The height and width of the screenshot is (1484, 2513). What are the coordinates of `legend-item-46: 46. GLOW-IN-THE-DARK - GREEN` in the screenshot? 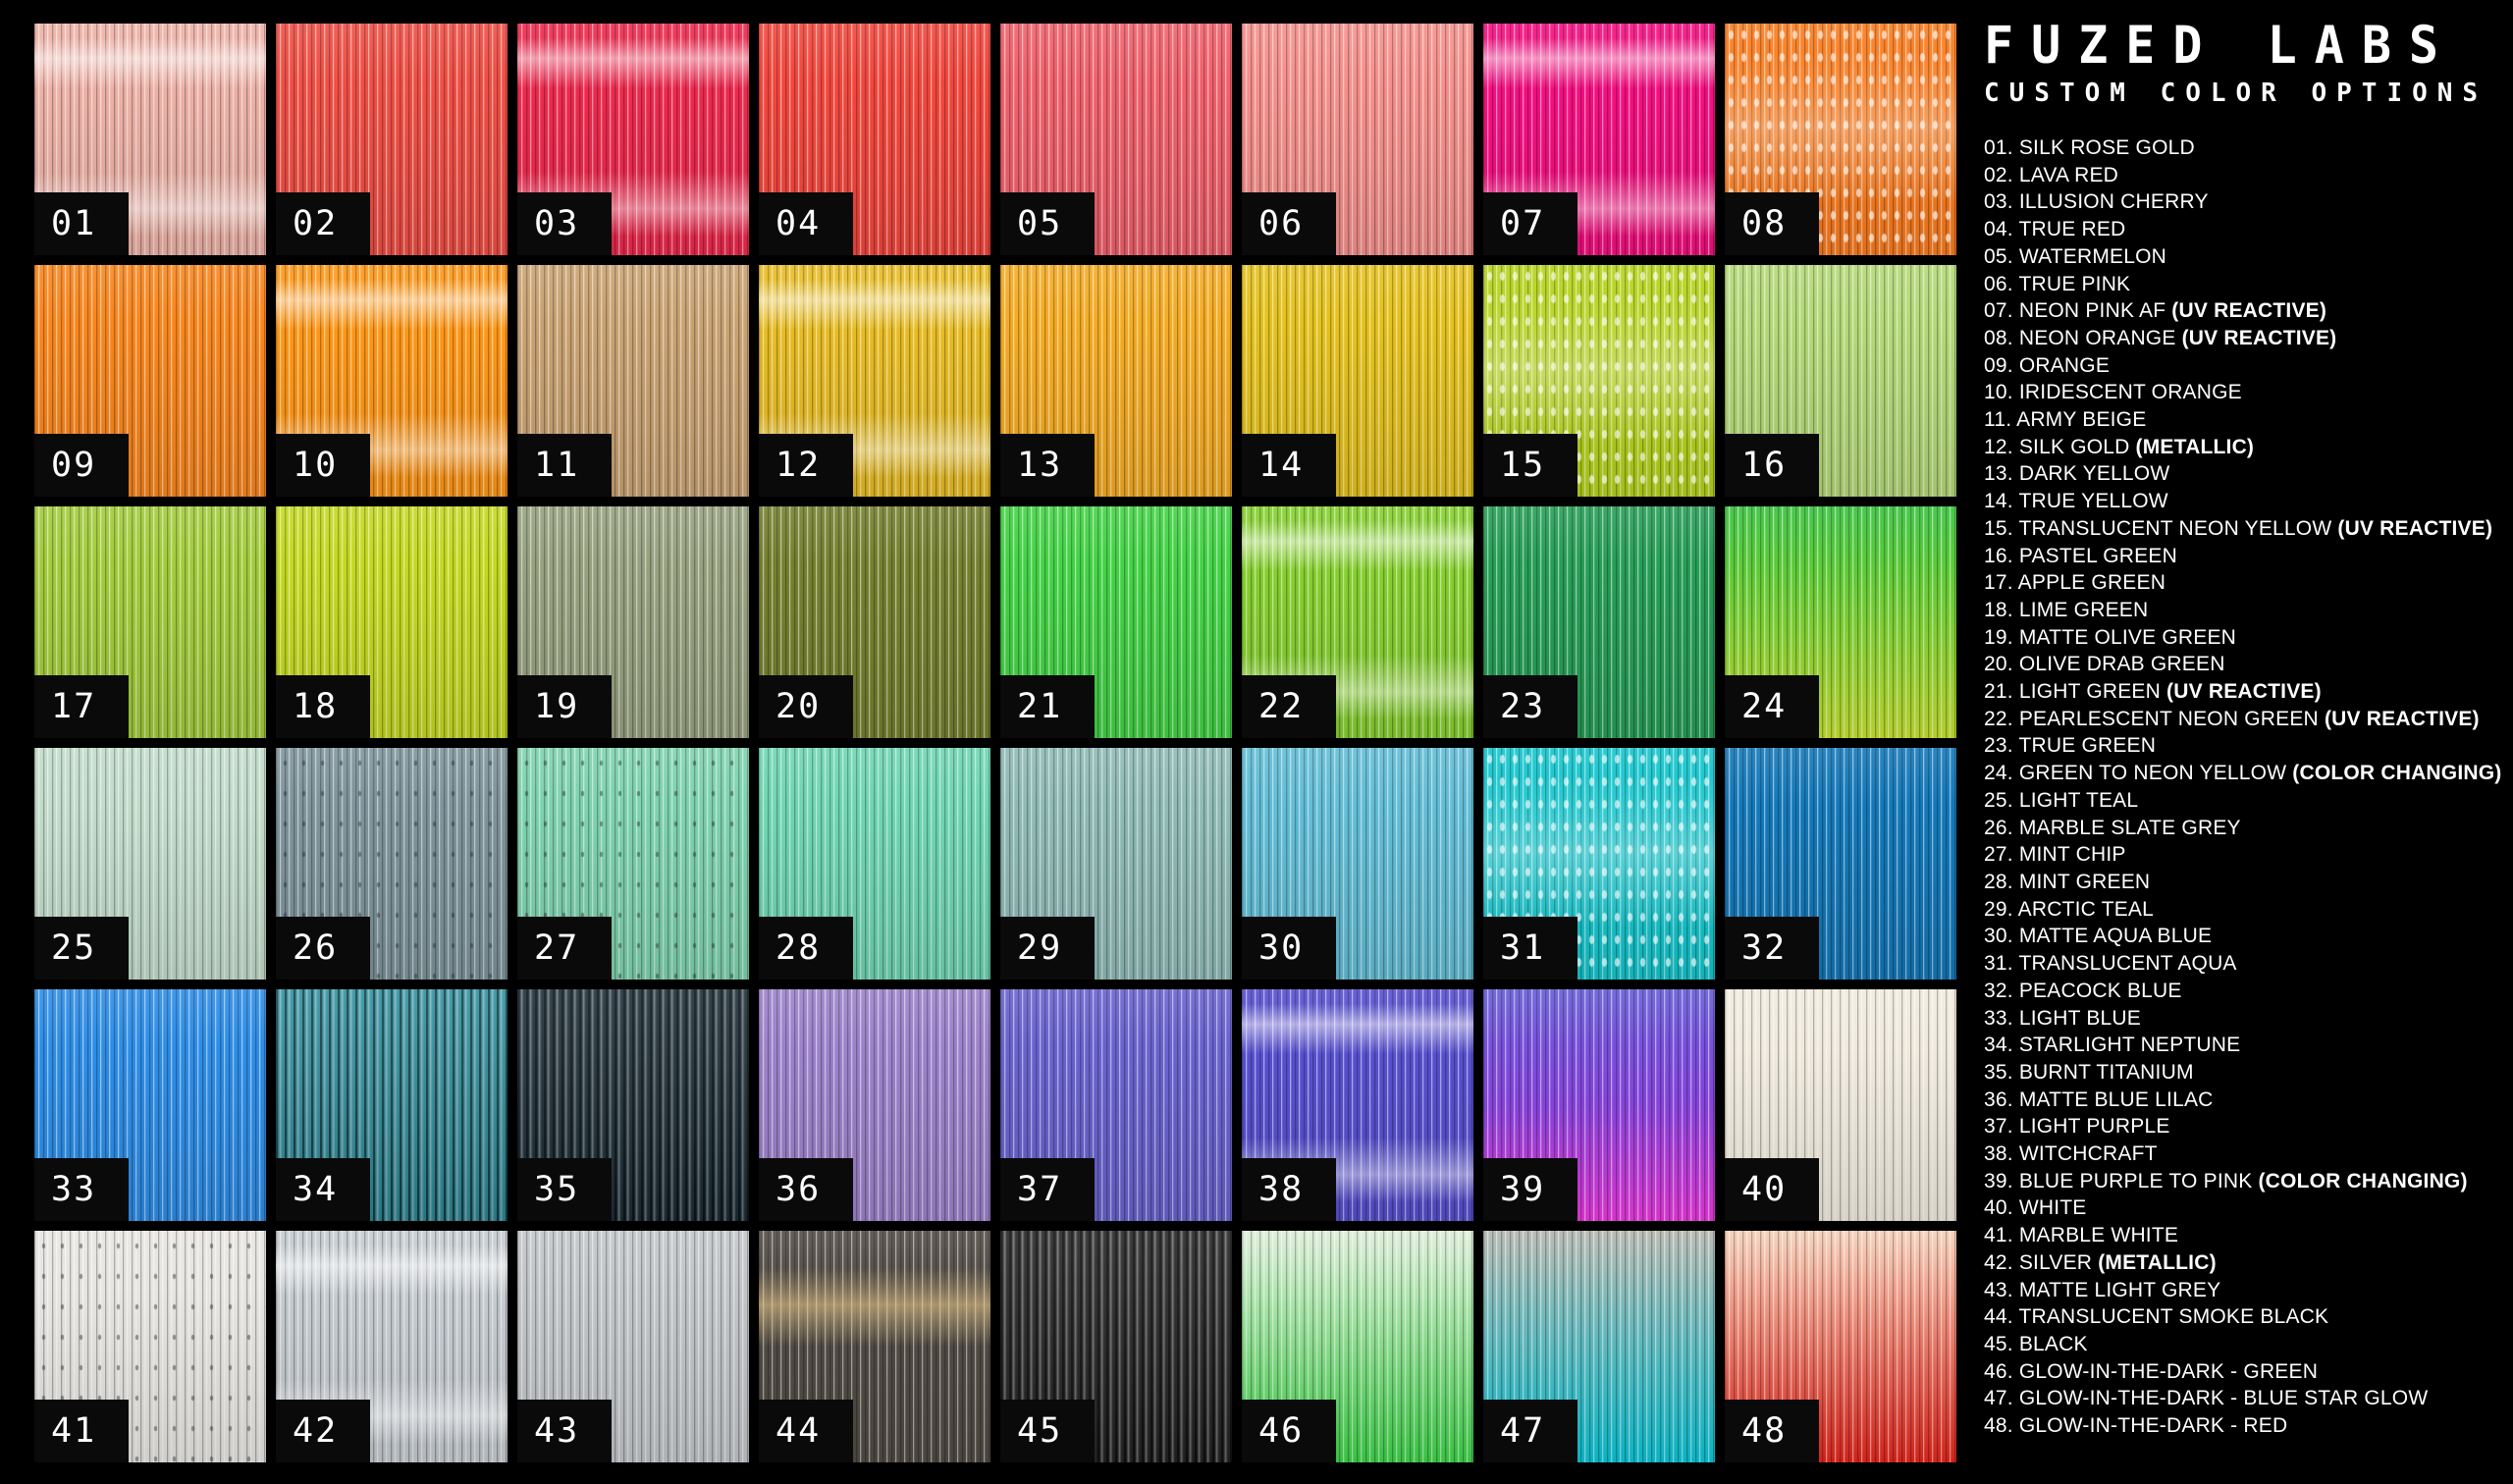 It's located at (2244, 1372).